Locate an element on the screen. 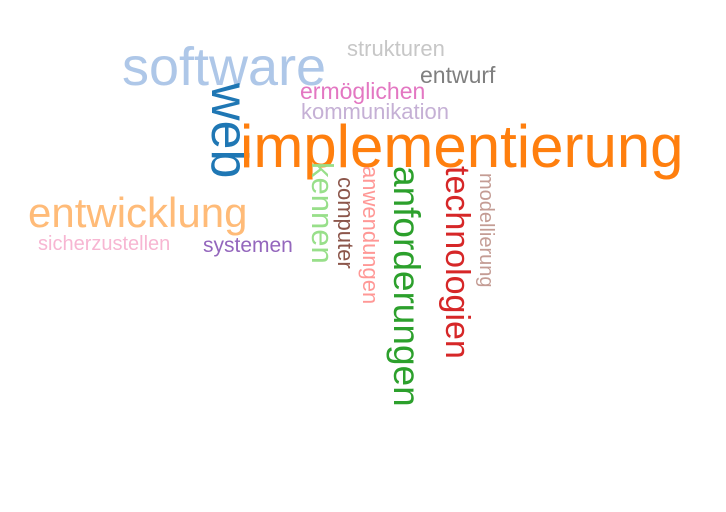 The width and height of the screenshot is (726, 512). word-strukturen: strukturen is located at coordinates (396, 48).